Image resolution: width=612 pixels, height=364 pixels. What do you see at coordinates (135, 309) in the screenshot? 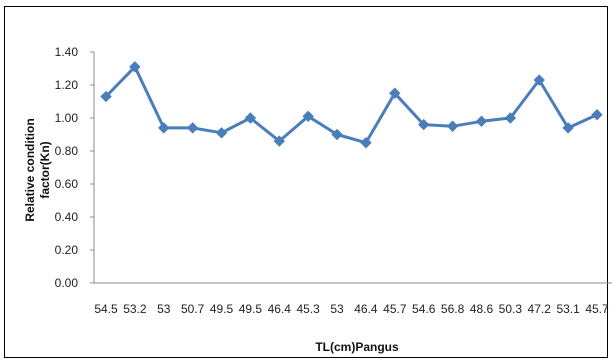
I see `x-tick-label: 53.2` at bounding box center [135, 309].